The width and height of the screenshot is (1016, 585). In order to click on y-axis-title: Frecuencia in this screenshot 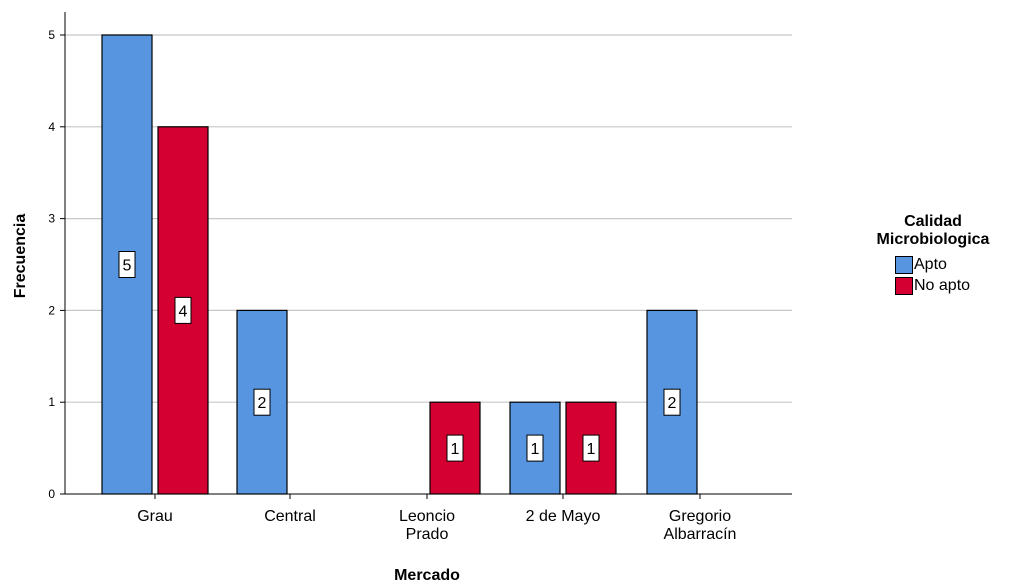, I will do `click(20, 256)`.